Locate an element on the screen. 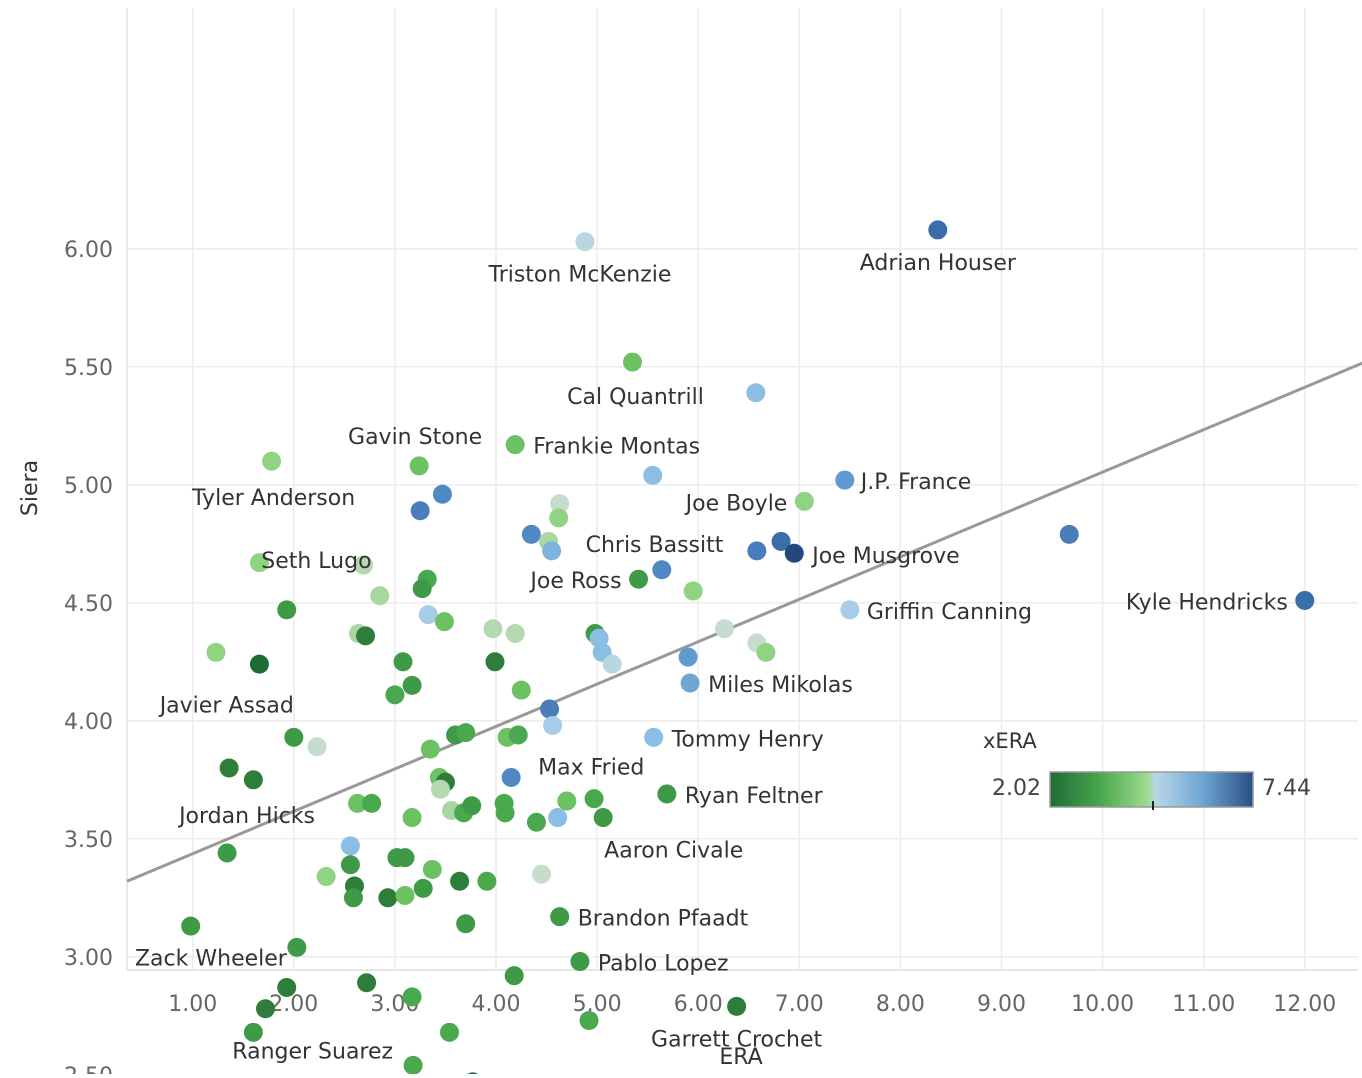 The image size is (1362, 1078). point-label: Jordan Hicks is located at coordinates (246, 816).